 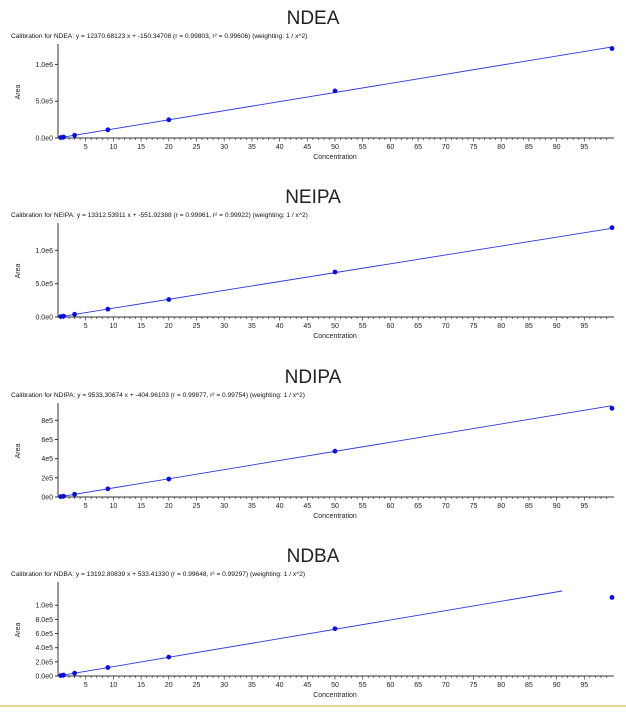 What do you see at coordinates (44, 662) in the screenshot?
I see `y-tick-label: 2.0e5` at bounding box center [44, 662].